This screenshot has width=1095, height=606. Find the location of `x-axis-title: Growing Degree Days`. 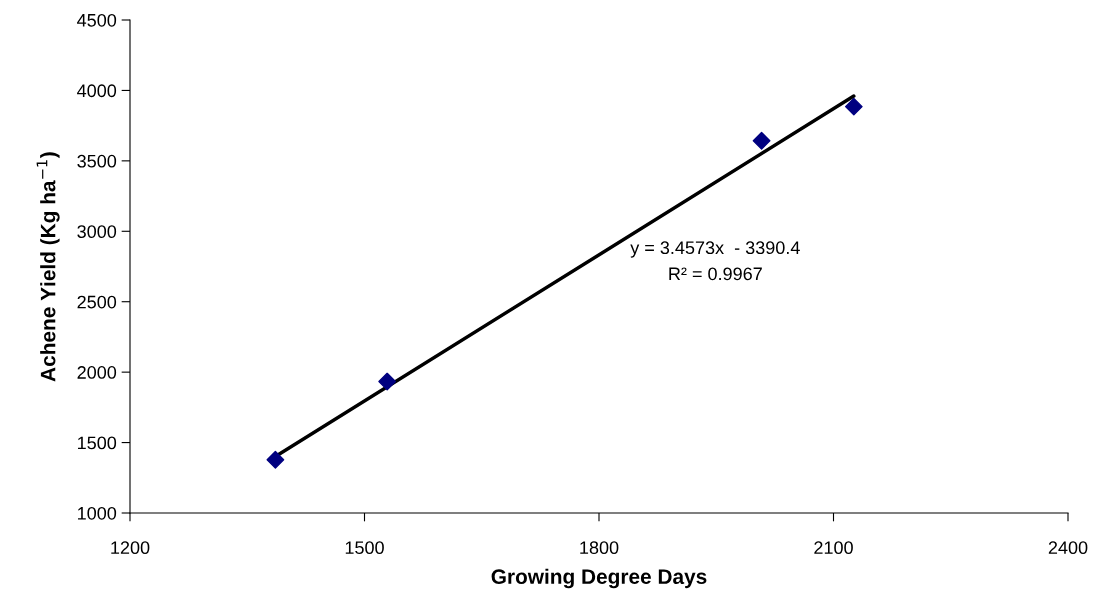

x-axis-title: Growing Degree Days is located at coordinates (599, 578).